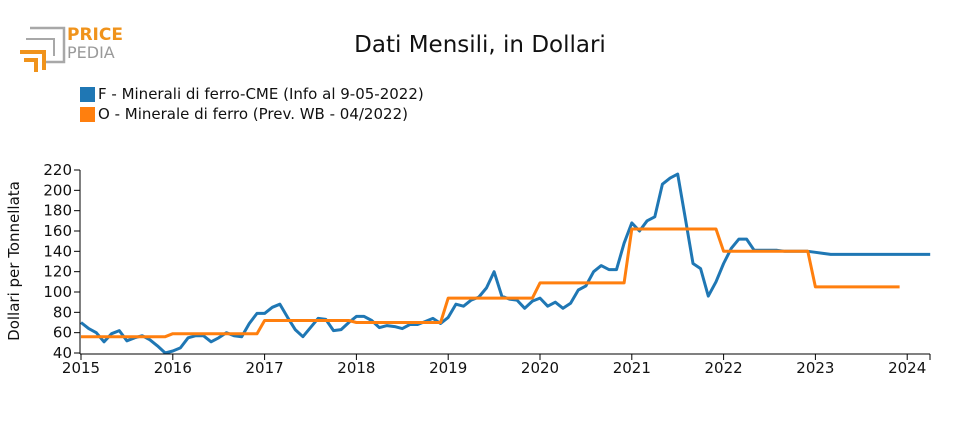  What do you see at coordinates (57, 211) in the screenshot?
I see `y-tick-label: 180` at bounding box center [57, 211].